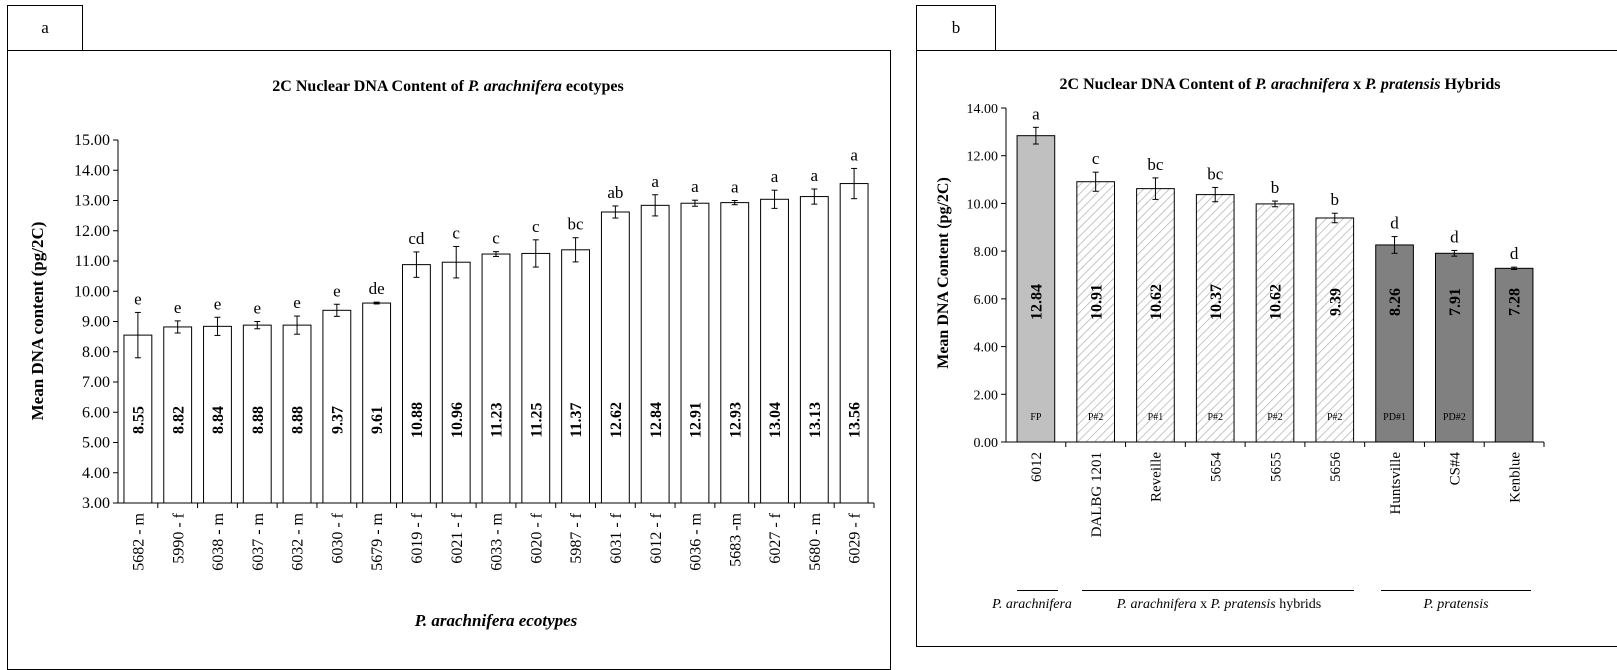  I want to click on data-label: 12.93, so click(735, 420).